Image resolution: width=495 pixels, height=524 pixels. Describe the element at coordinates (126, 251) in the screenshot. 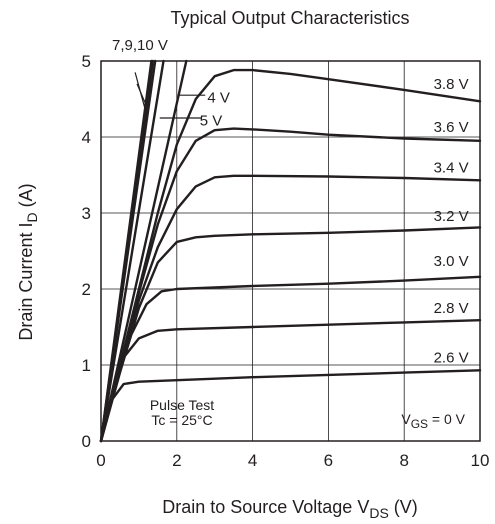

I see `curve-10-v` at that location.